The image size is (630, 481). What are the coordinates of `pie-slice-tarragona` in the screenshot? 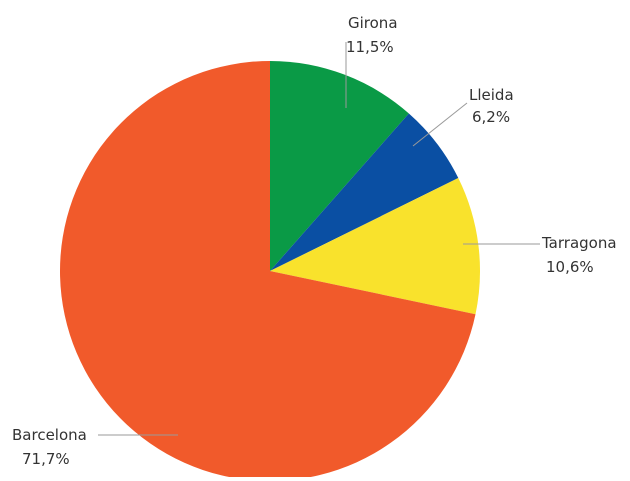 It's located at (375, 246).